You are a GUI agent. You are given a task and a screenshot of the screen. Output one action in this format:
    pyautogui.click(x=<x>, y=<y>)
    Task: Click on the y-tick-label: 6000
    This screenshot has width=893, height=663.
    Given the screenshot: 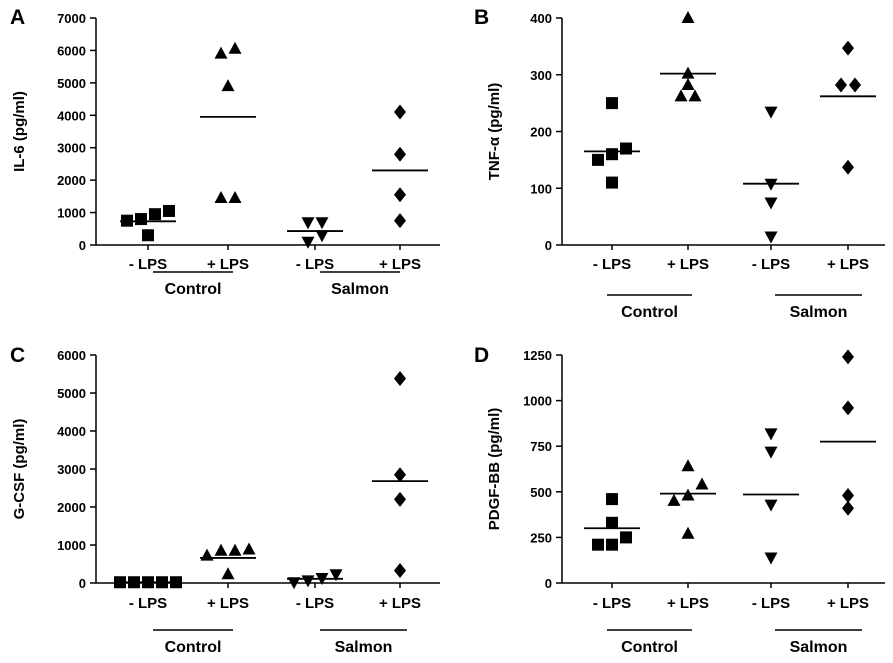 What is the action you would take?
    pyautogui.click(x=71, y=355)
    